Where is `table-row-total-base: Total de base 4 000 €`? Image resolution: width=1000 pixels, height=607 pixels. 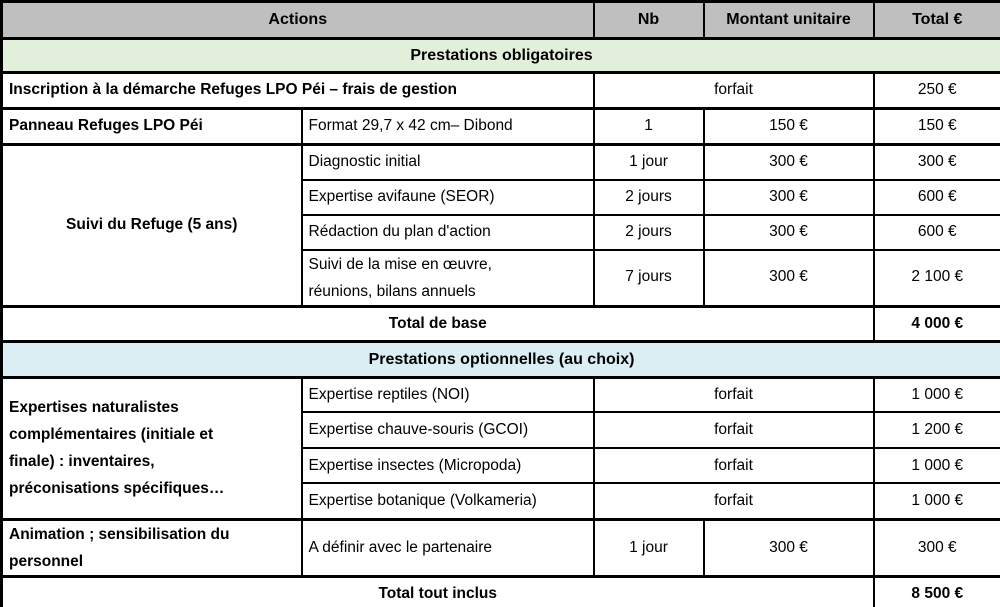 table-row-total-base: Total de base 4 000 € is located at coordinates (500, 323).